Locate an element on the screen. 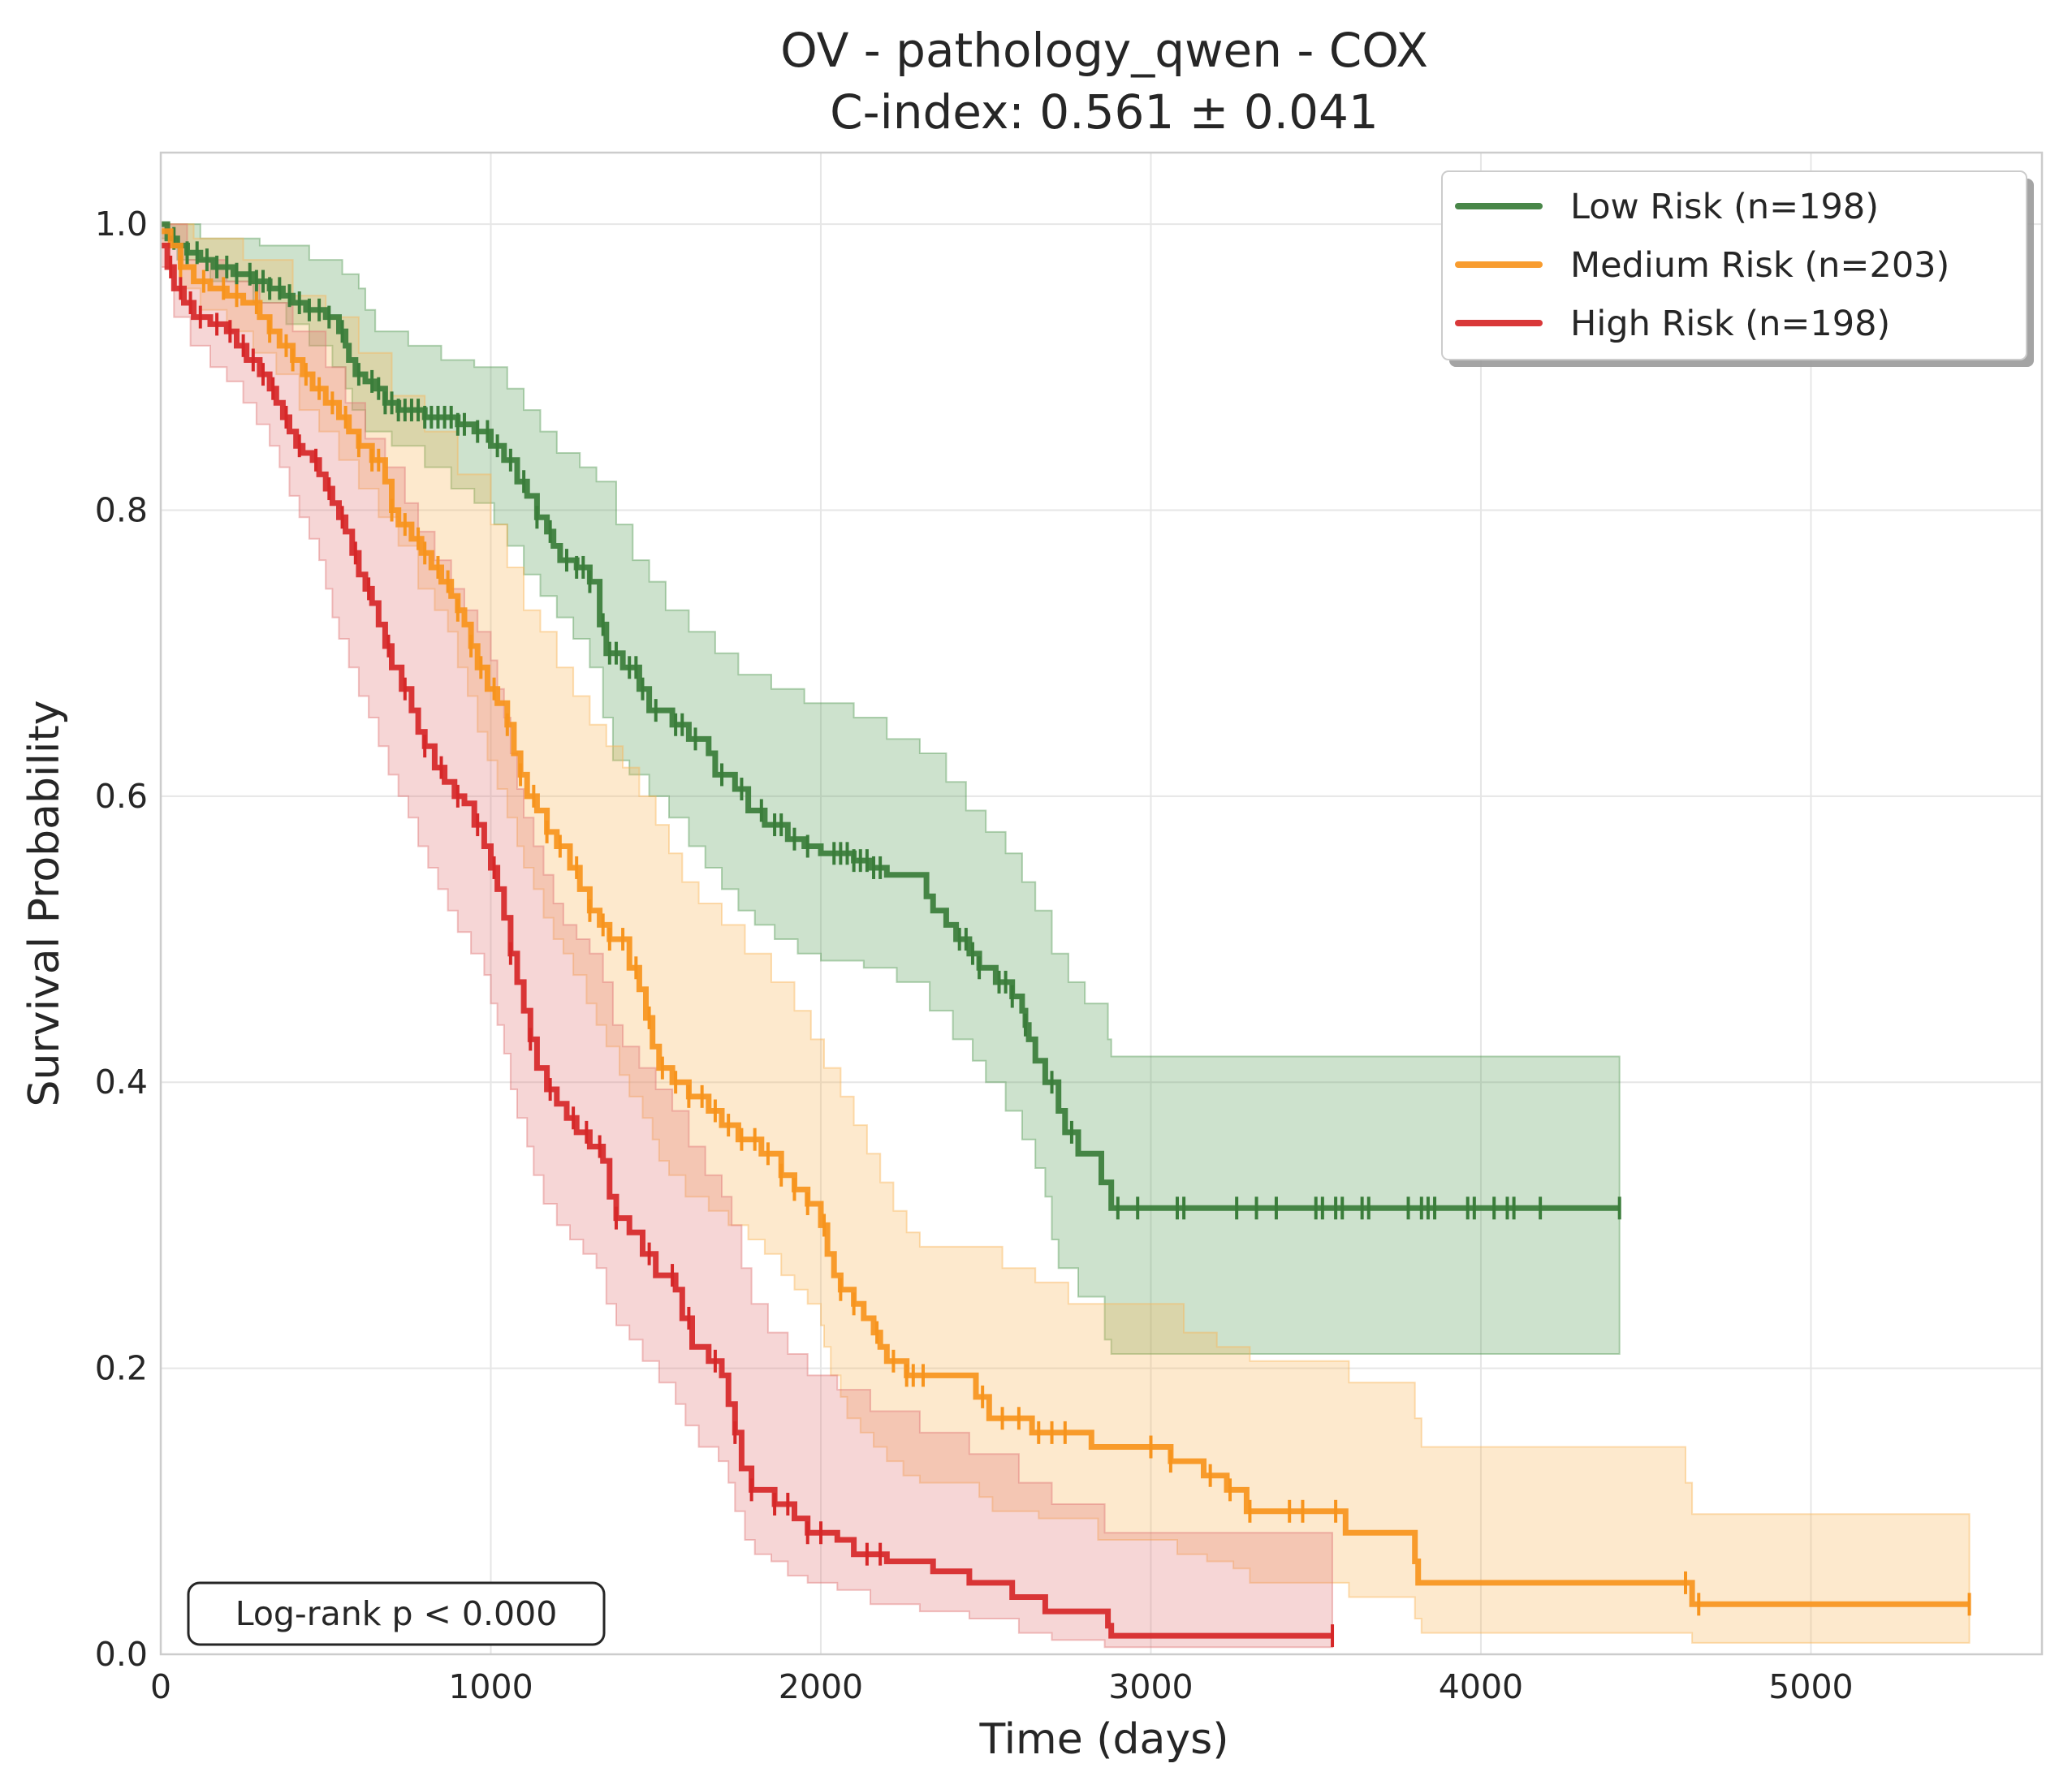  y-tick-label: 0.2 is located at coordinates (121, 1369).